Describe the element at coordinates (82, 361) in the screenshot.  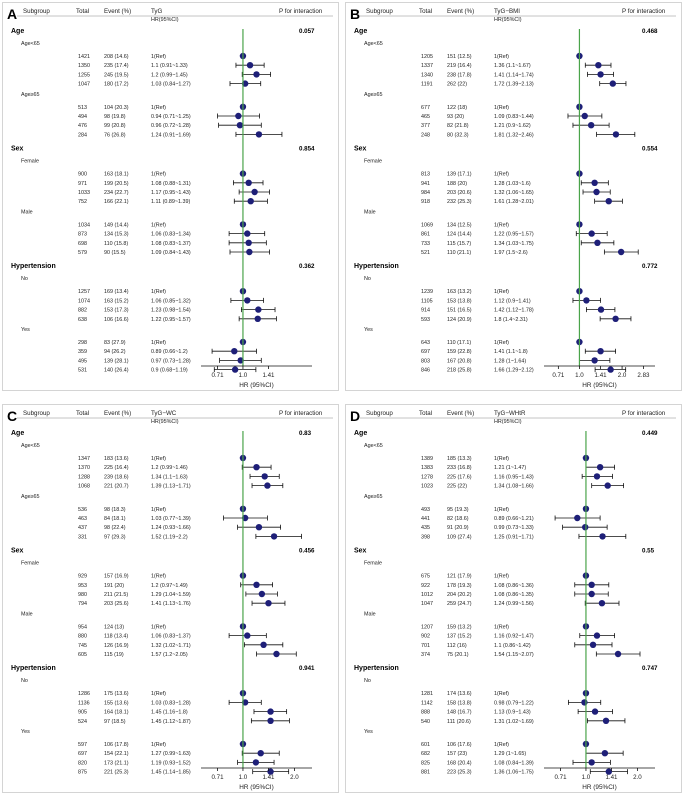
I see `row-total: 495` at that location.